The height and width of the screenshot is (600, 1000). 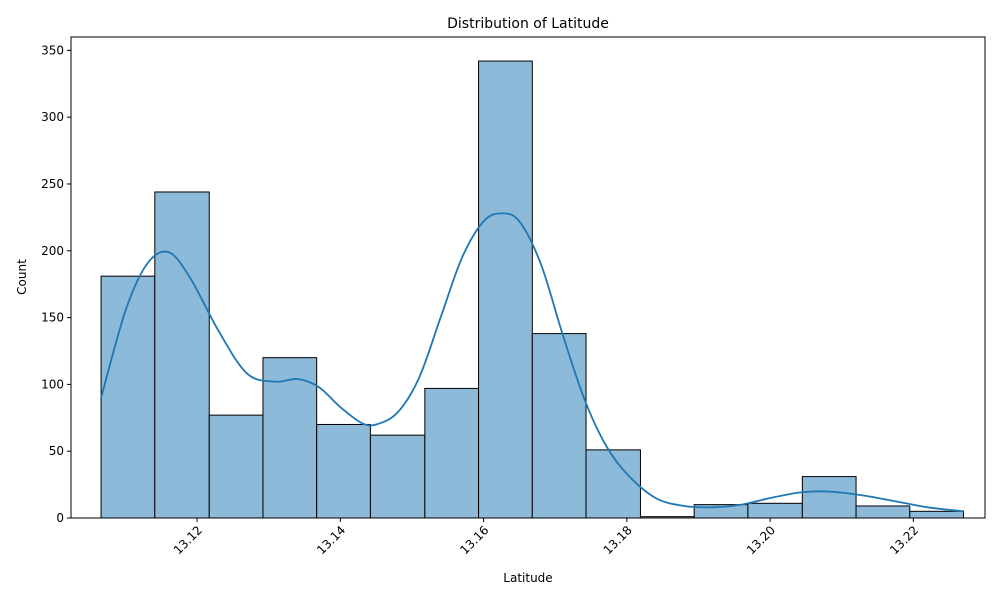 I want to click on y-tick-label: 200, so click(x=52, y=251).